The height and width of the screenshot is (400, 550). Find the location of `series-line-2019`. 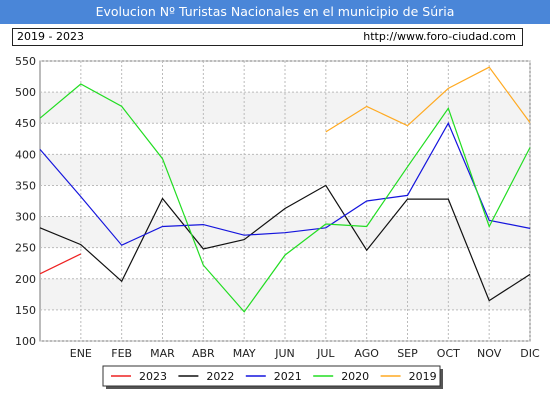

series-line-2019 is located at coordinates (428, 99).